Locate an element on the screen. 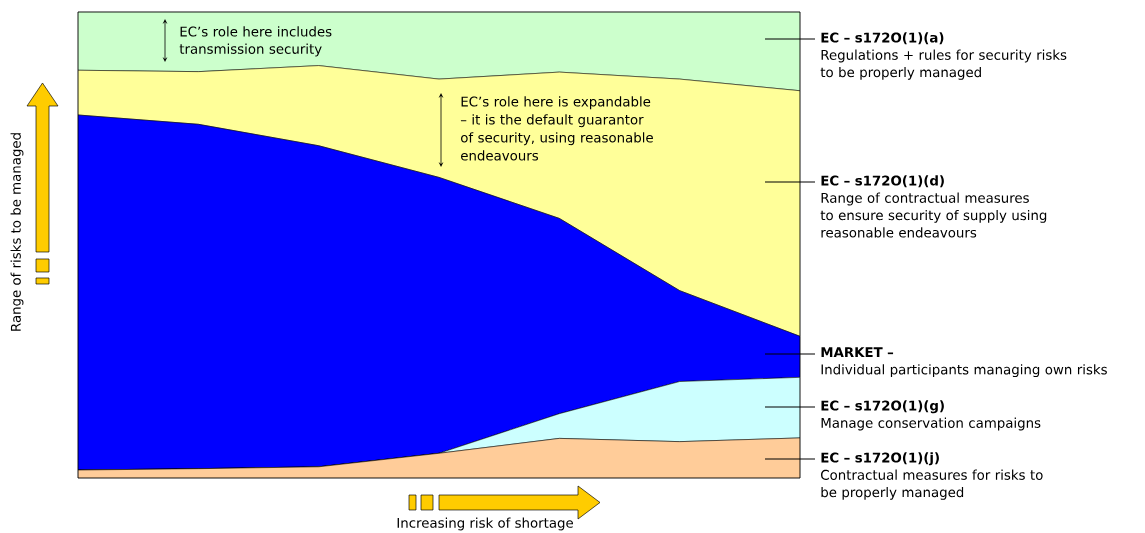  legend-label: EC – s172O(1)(j) is located at coordinates (880, 459).